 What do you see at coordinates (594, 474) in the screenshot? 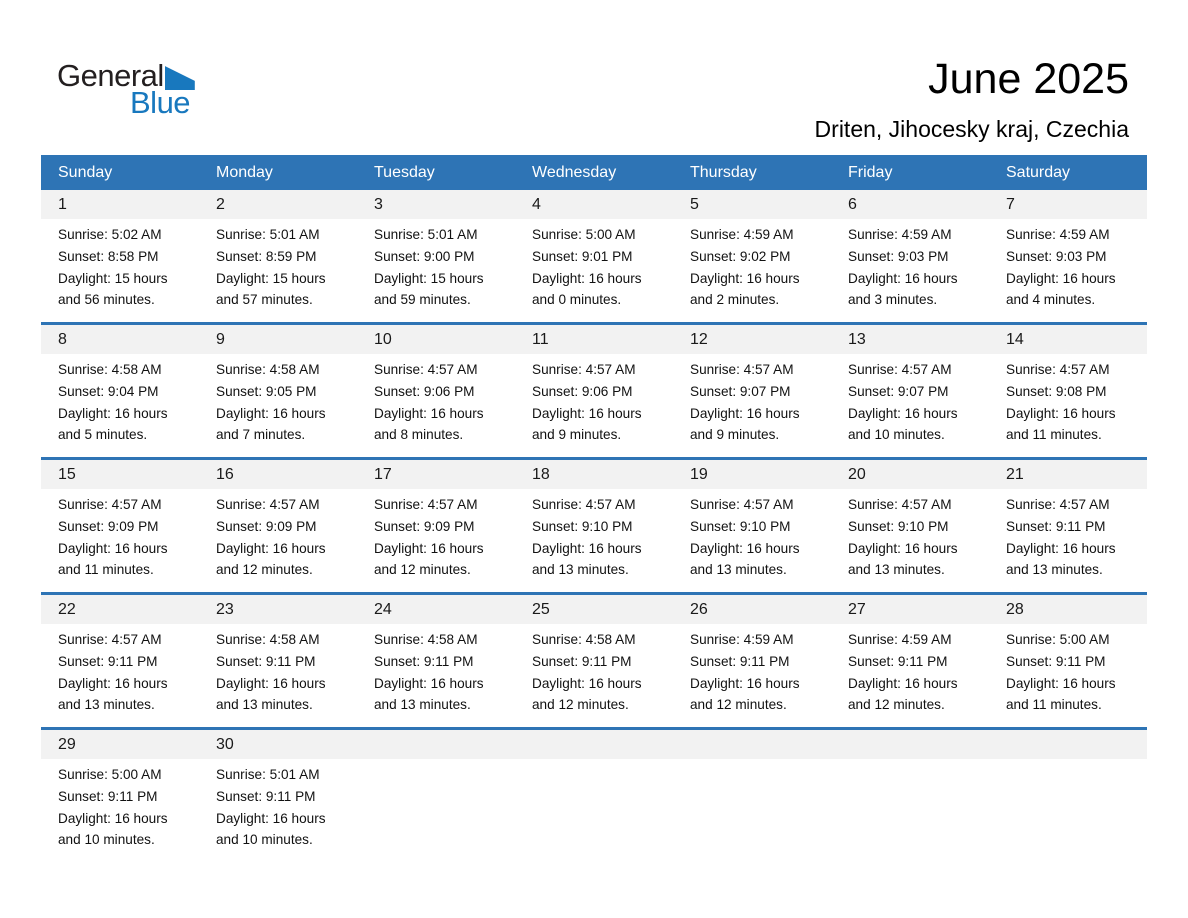
I see `day-number-band: 18` at bounding box center [594, 474].